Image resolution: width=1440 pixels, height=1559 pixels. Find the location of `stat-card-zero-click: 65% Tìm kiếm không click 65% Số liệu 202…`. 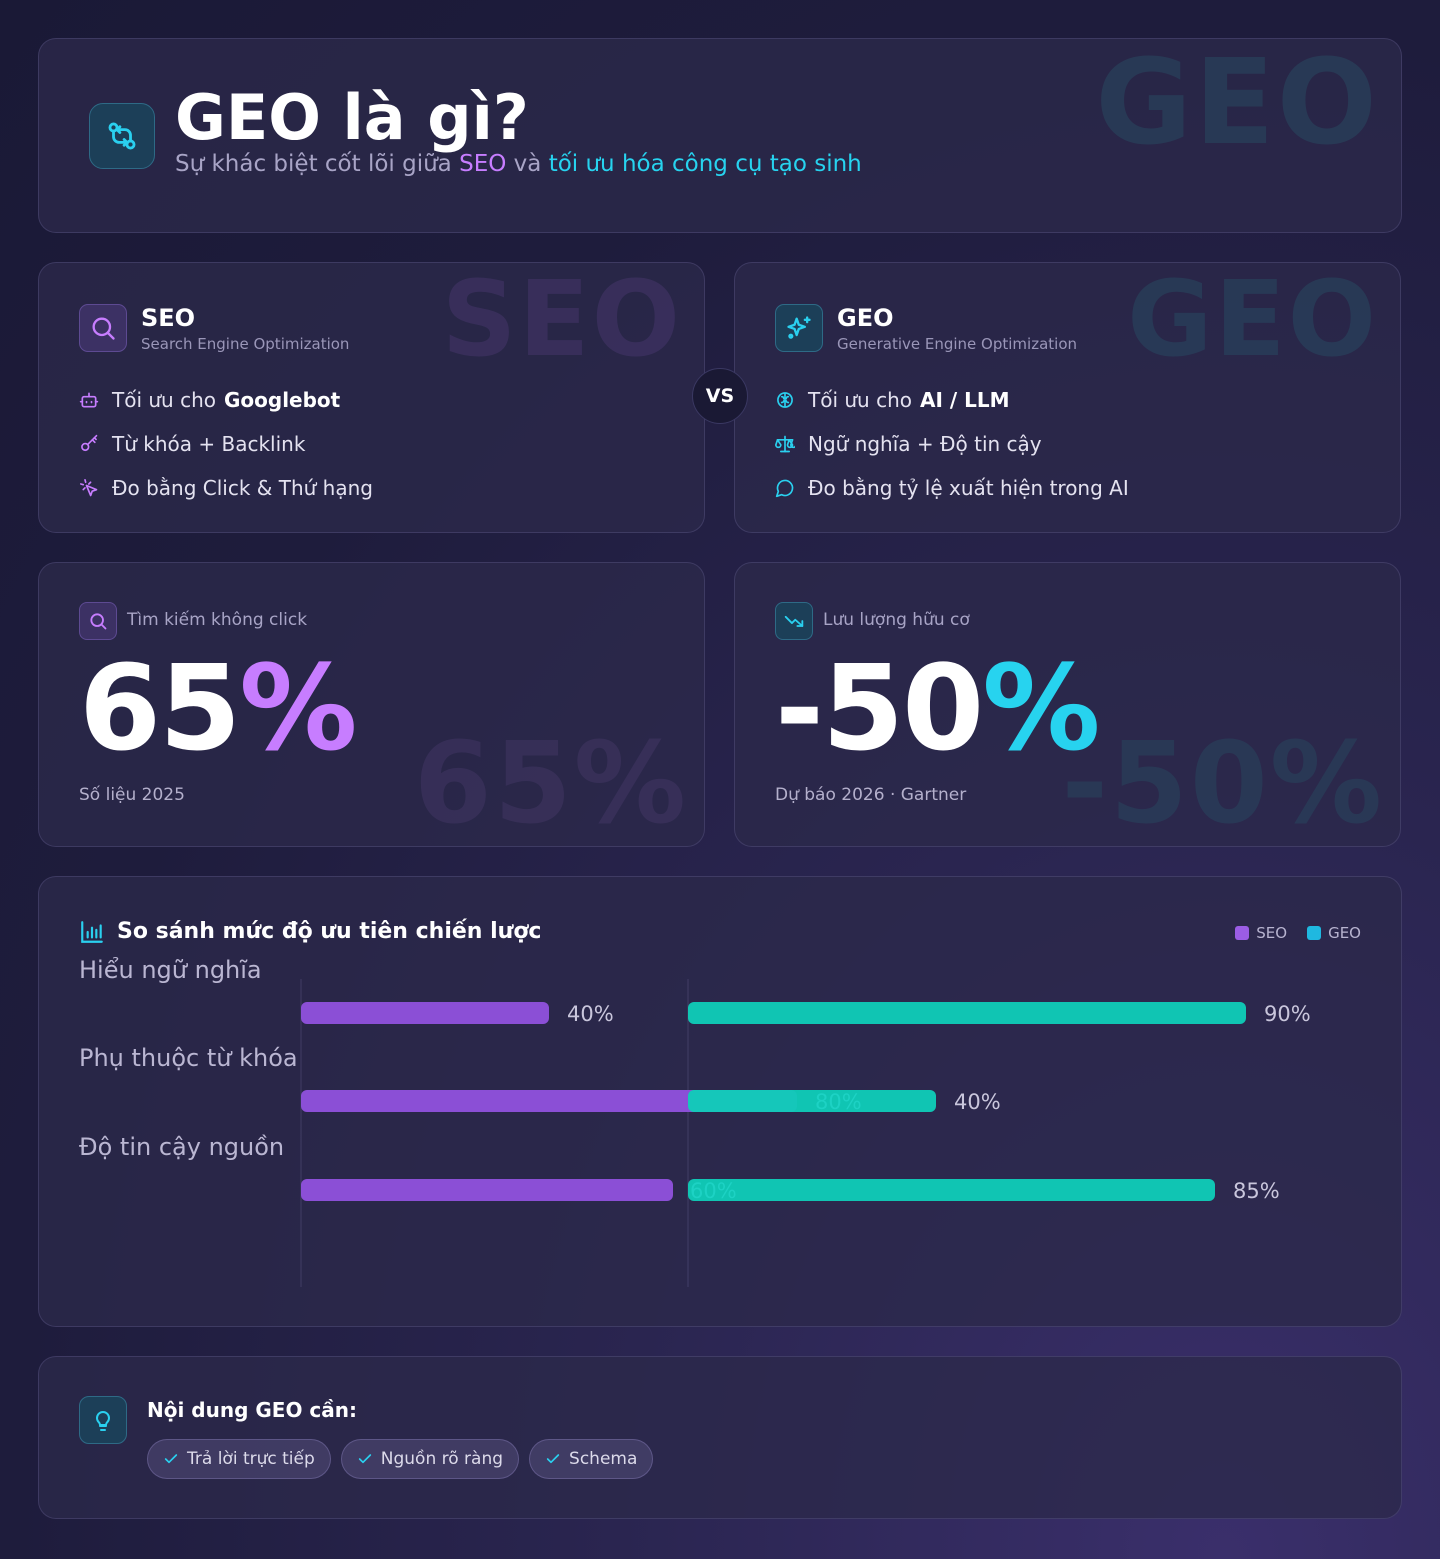

stat-card-zero-click: 65% Tìm kiếm không click 65% Số liệu 202… is located at coordinates (371, 704).